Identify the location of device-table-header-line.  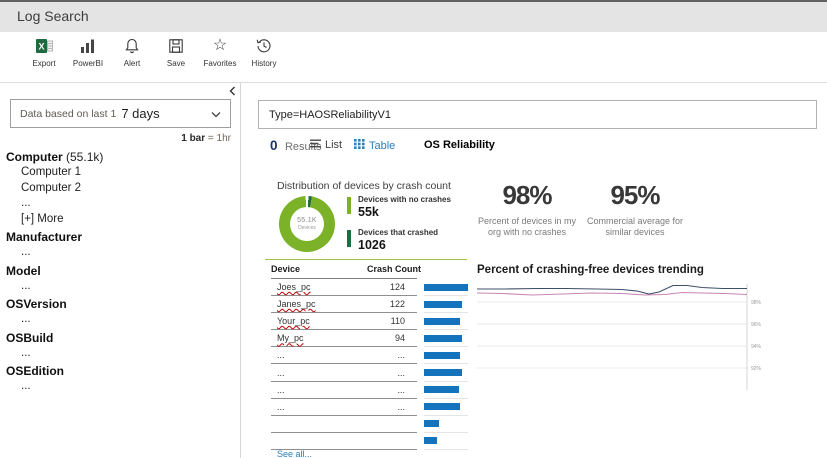
(344, 278).